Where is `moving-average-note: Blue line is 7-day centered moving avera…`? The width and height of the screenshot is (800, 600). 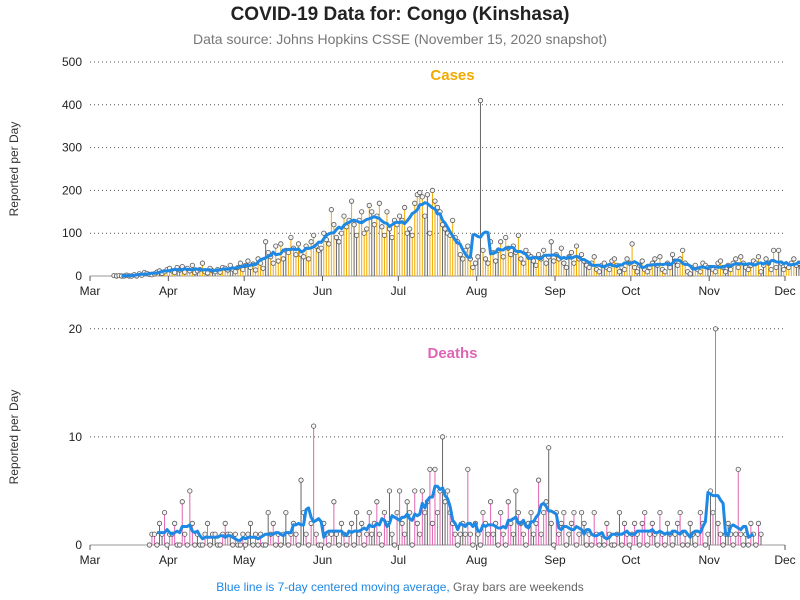 moving-average-note: Blue line is 7-day centered moving avera… is located at coordinates (333, 587).